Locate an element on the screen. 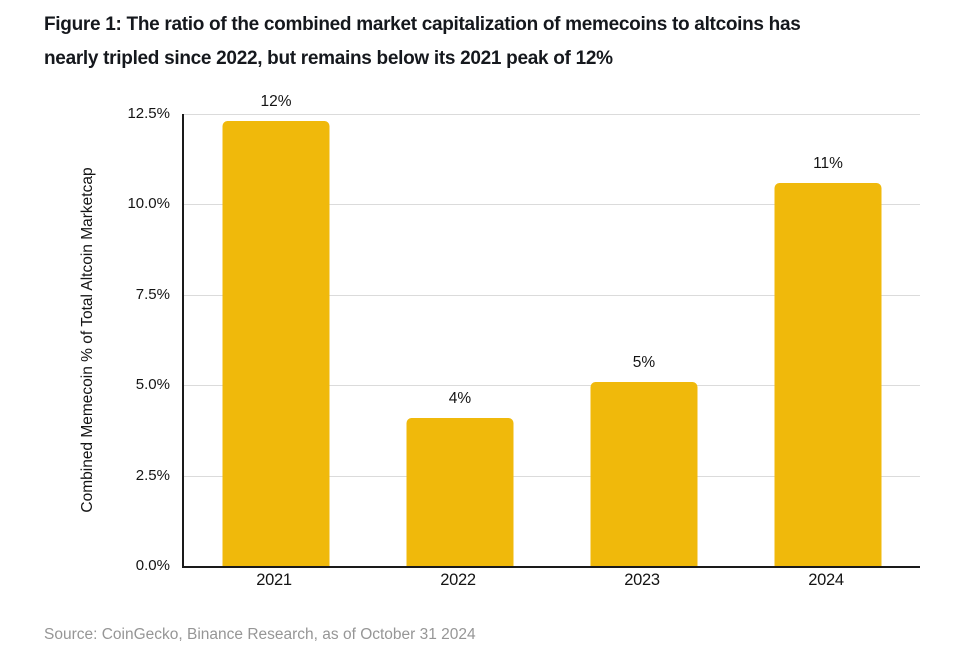  bar-slot: 4% is located at coordinates (460, 340).